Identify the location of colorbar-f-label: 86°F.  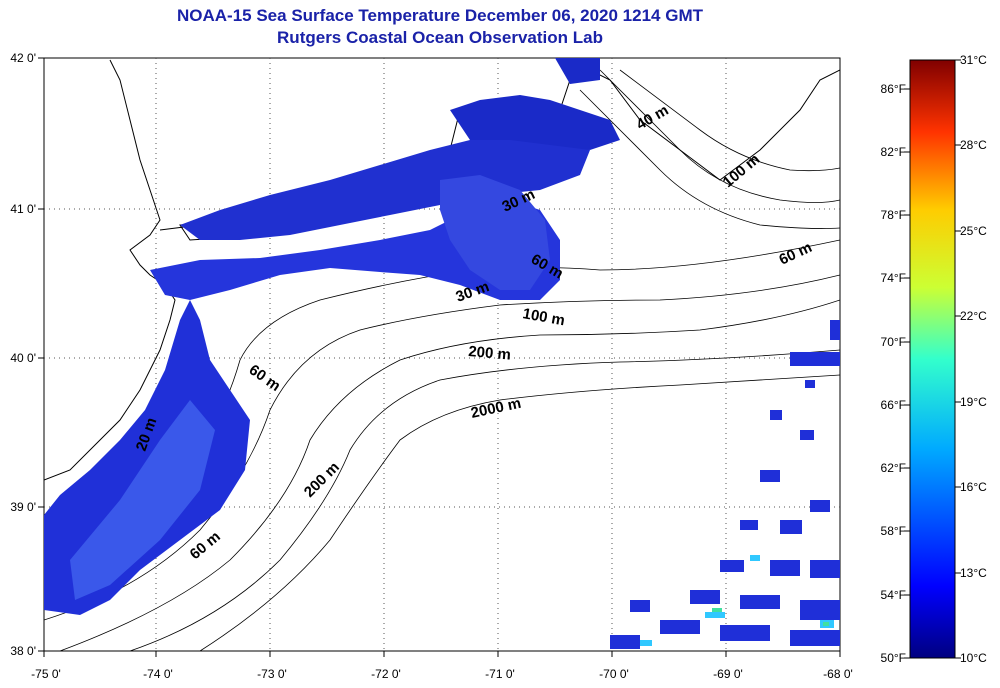
(893, 89).